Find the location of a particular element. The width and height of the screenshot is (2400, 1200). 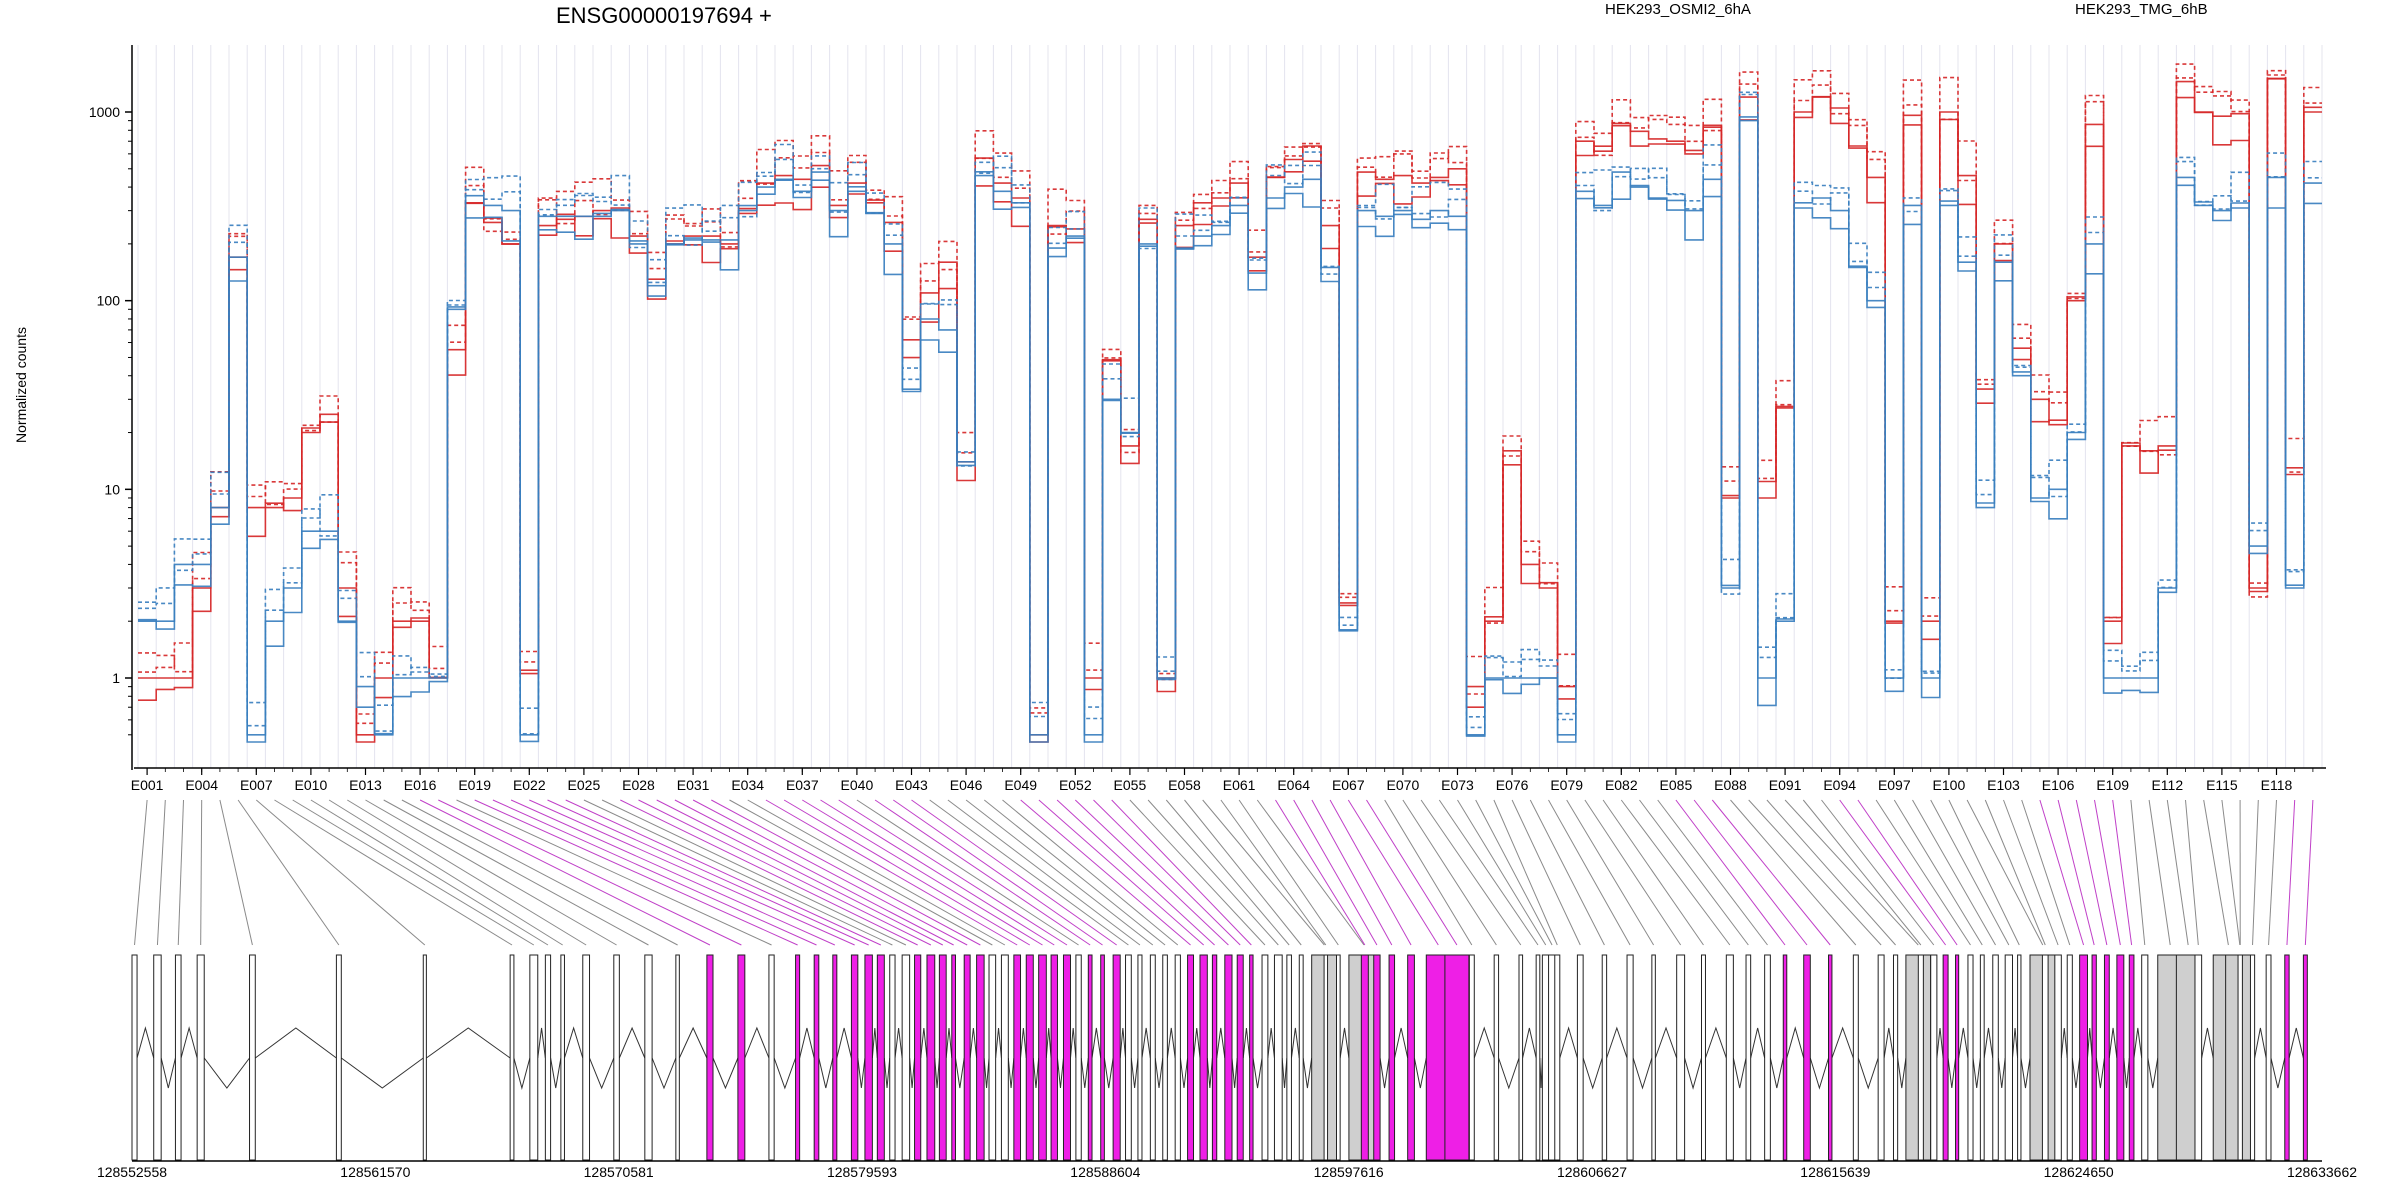

x-tick-label: E100 is located at coordinates (1949, 785).